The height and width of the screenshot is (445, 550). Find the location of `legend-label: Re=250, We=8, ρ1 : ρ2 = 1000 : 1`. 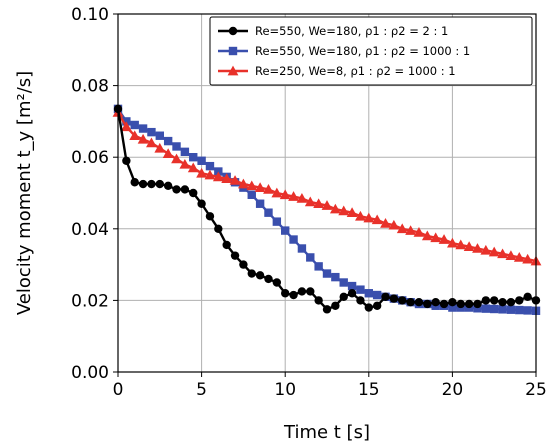

legend-label: Re=250, We=8, ρ1 : ρ2 = 1000 : 1 is located at coordinates (355, 71).